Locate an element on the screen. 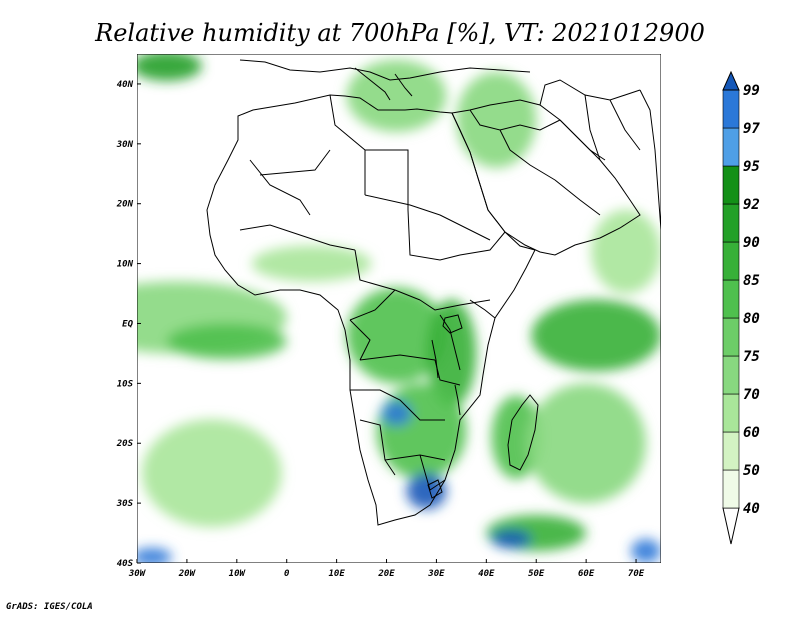  lat-tick-label: 10N is located at coordinates (125, 265).